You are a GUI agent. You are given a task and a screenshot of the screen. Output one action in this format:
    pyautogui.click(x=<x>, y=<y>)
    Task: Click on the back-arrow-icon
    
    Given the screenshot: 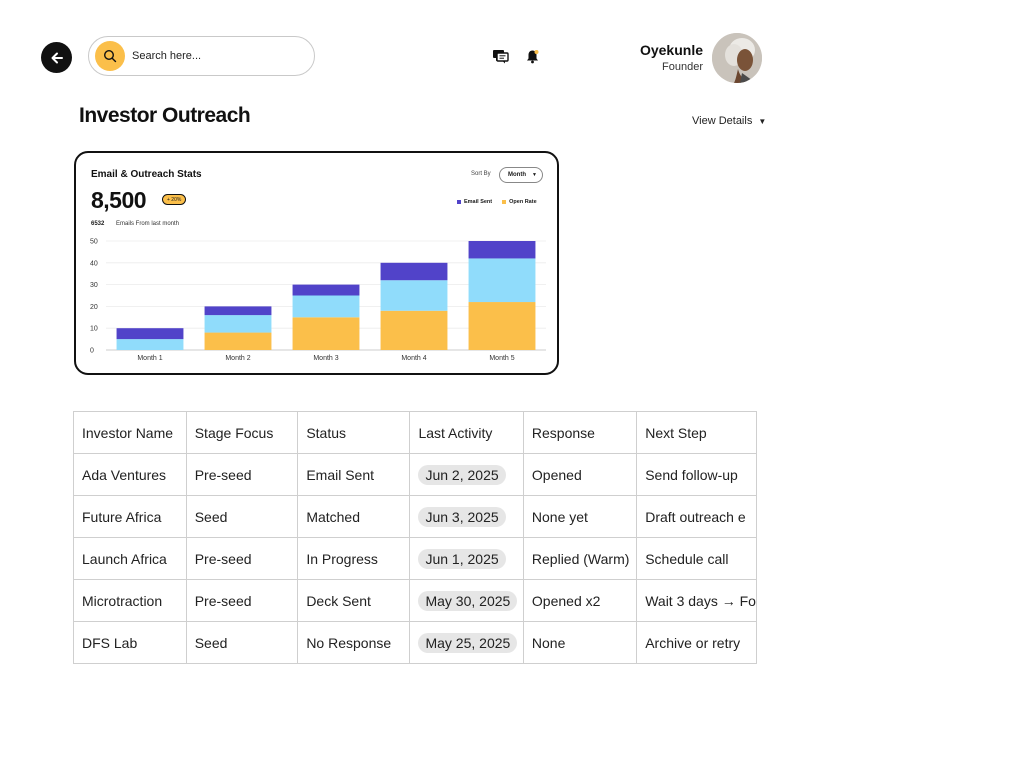 What is the action you would take?
    pyautogui.click(x=57, y=57)
    